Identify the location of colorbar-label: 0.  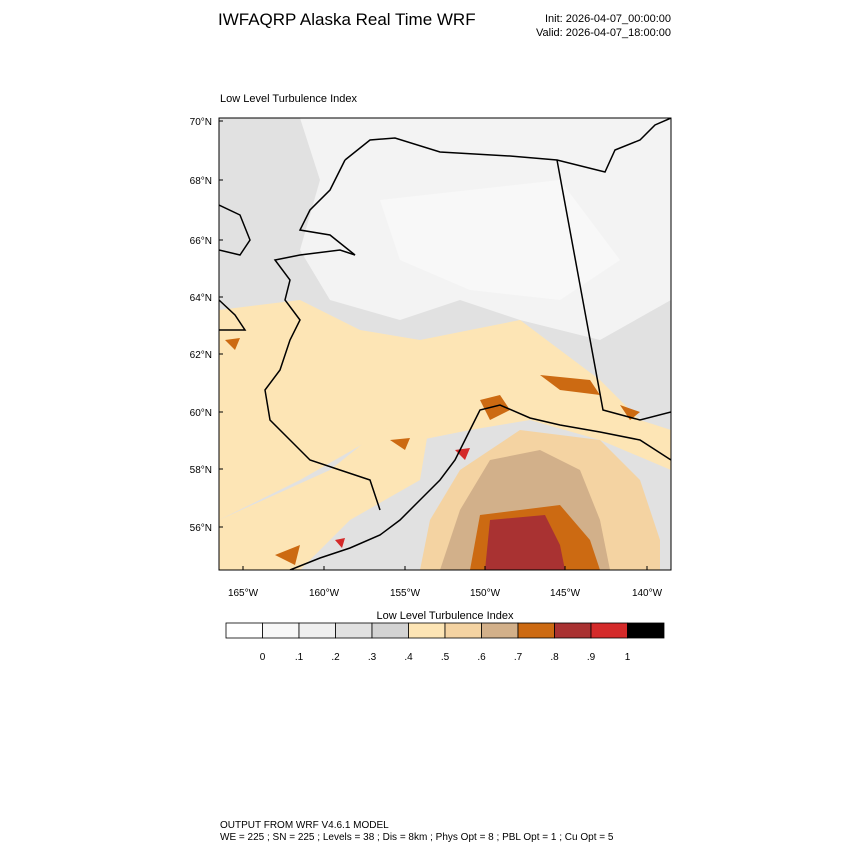
(263, 657).